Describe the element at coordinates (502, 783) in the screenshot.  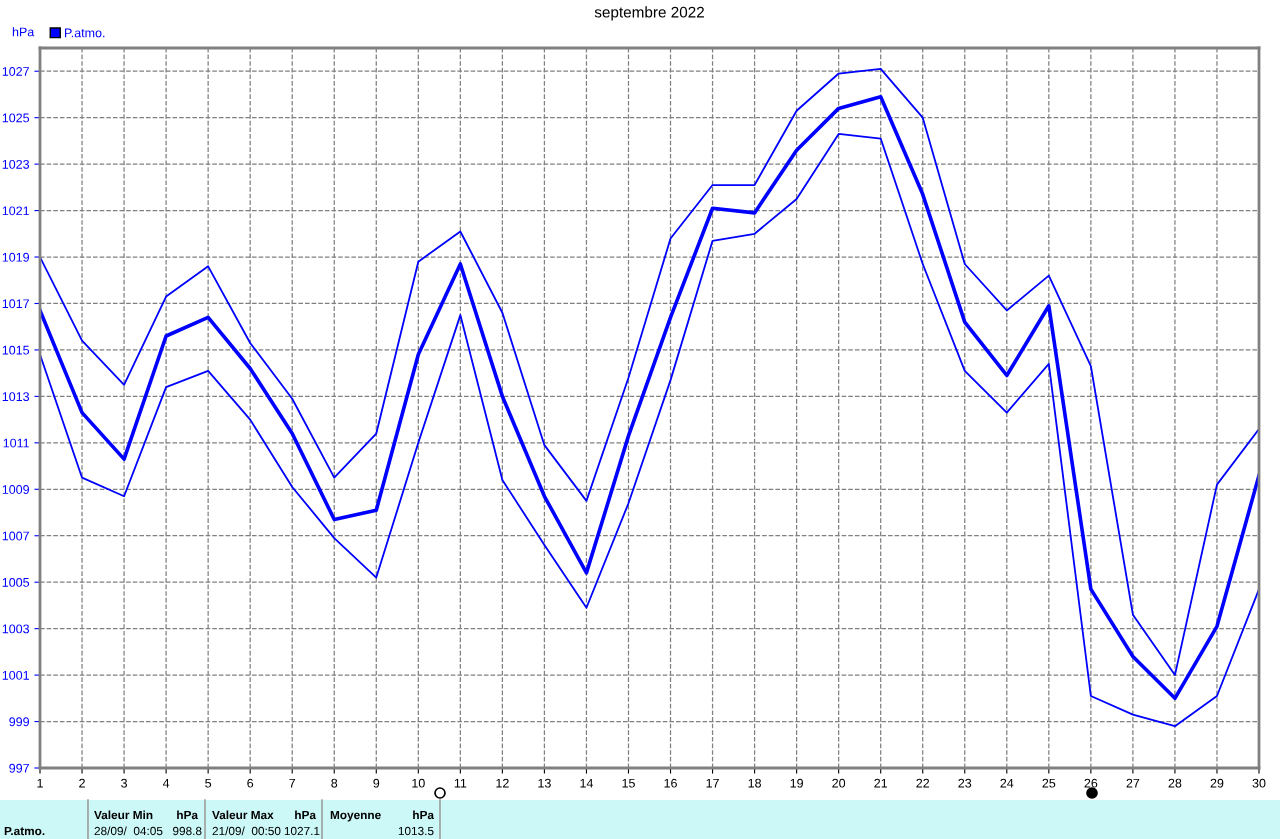
I see `x-tick-label: 12` at that location.